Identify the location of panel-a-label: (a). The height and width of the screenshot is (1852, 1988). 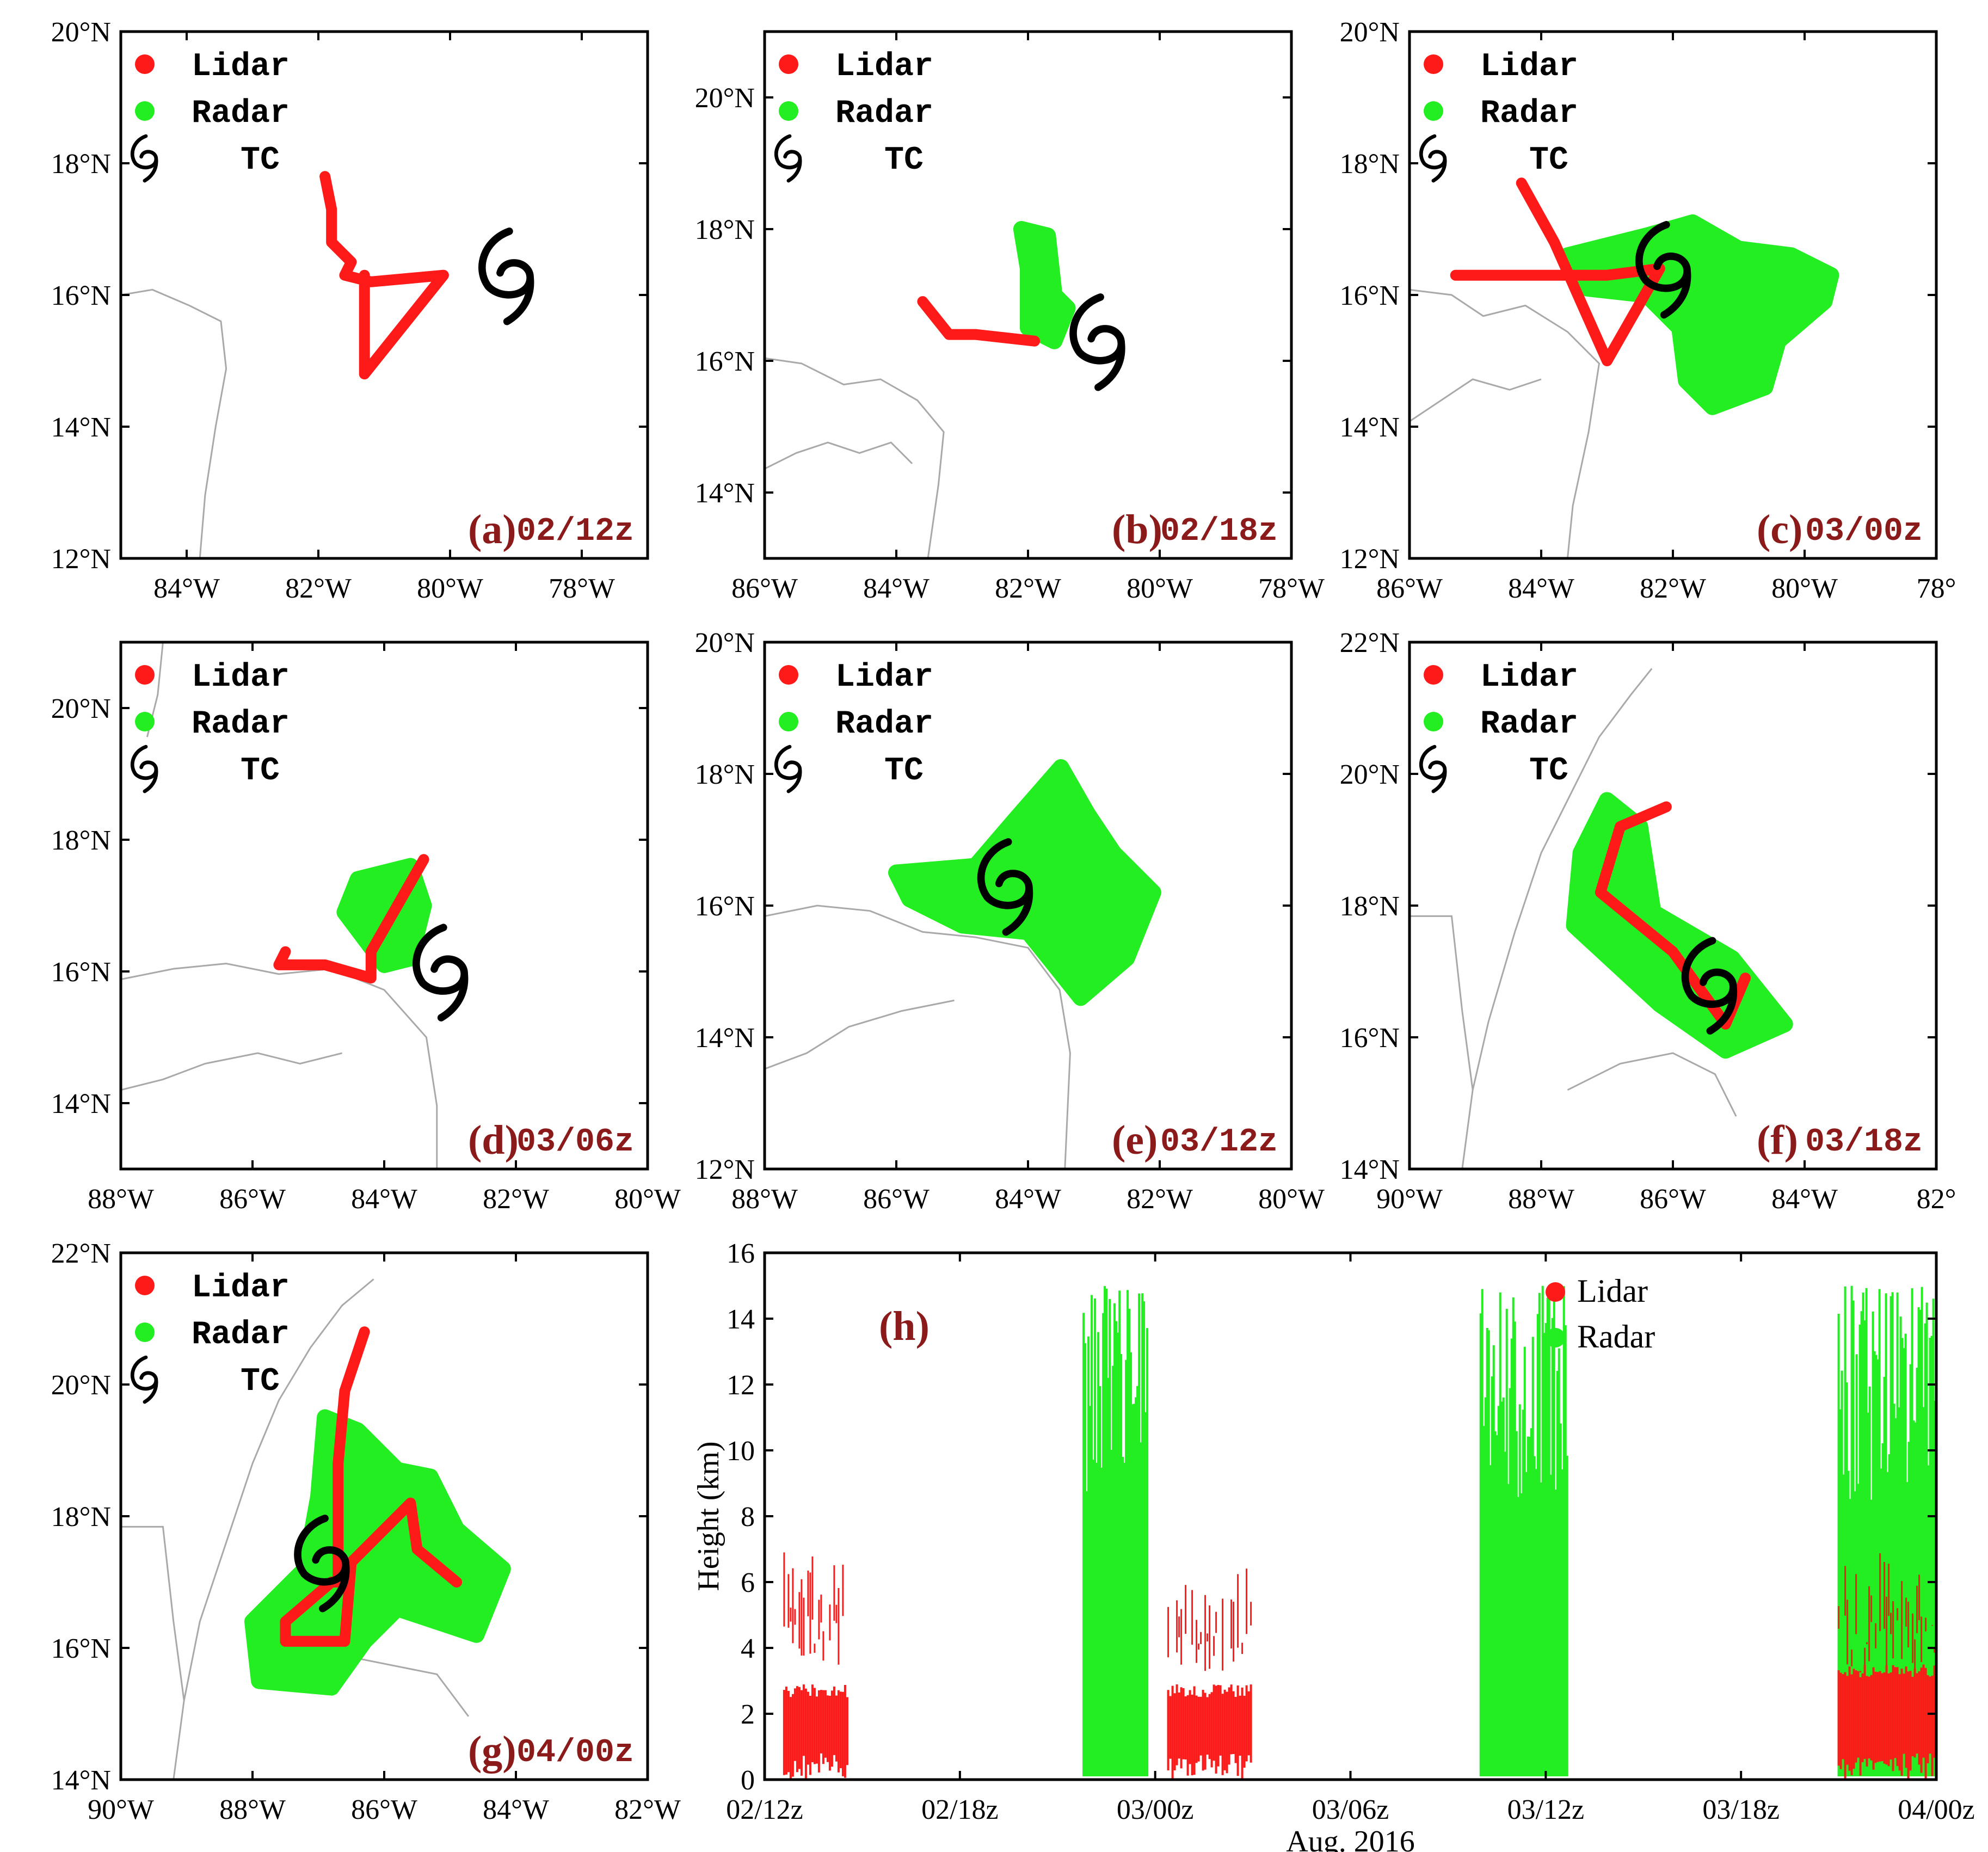
(492, 529).